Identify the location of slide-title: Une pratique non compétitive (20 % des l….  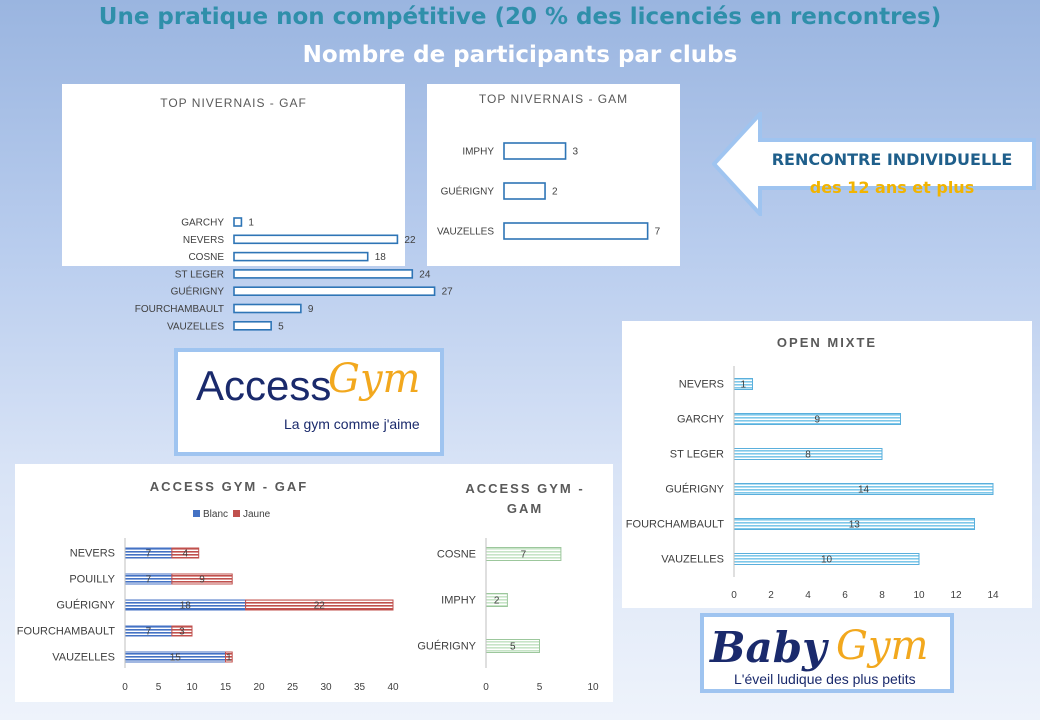
(520, 17).